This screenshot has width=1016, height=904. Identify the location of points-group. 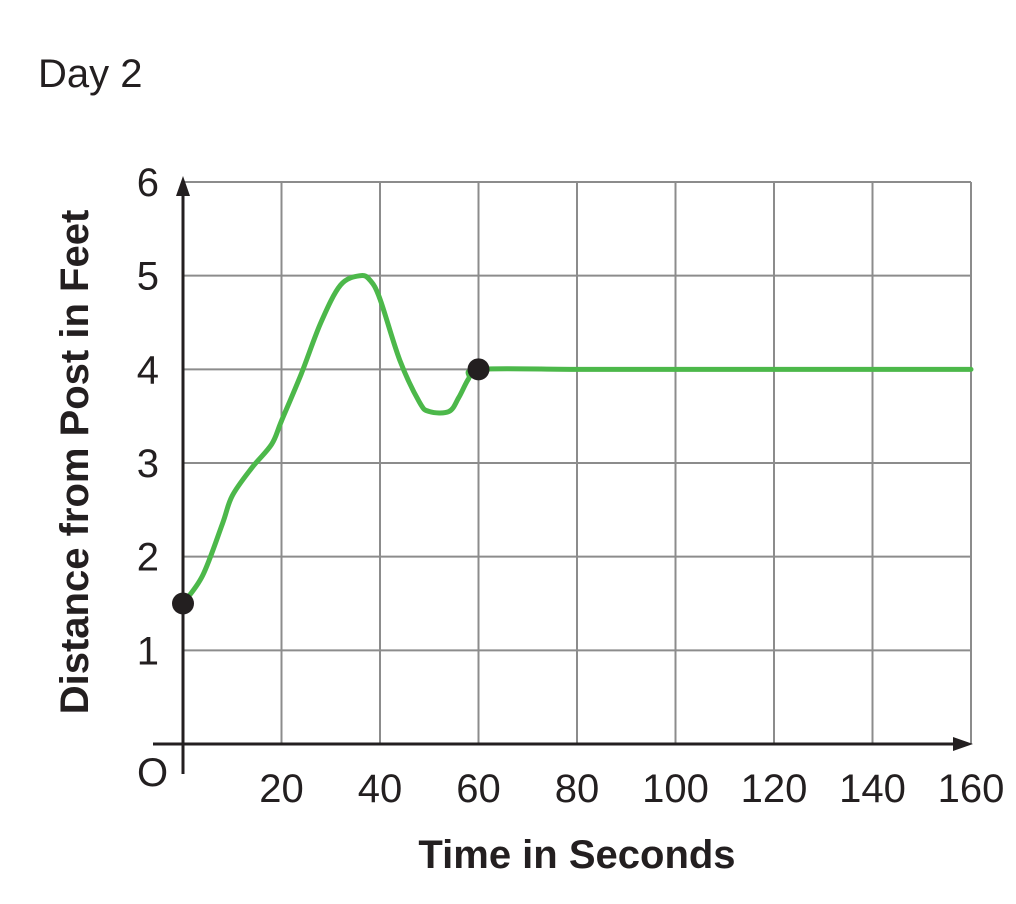
(331, 486).